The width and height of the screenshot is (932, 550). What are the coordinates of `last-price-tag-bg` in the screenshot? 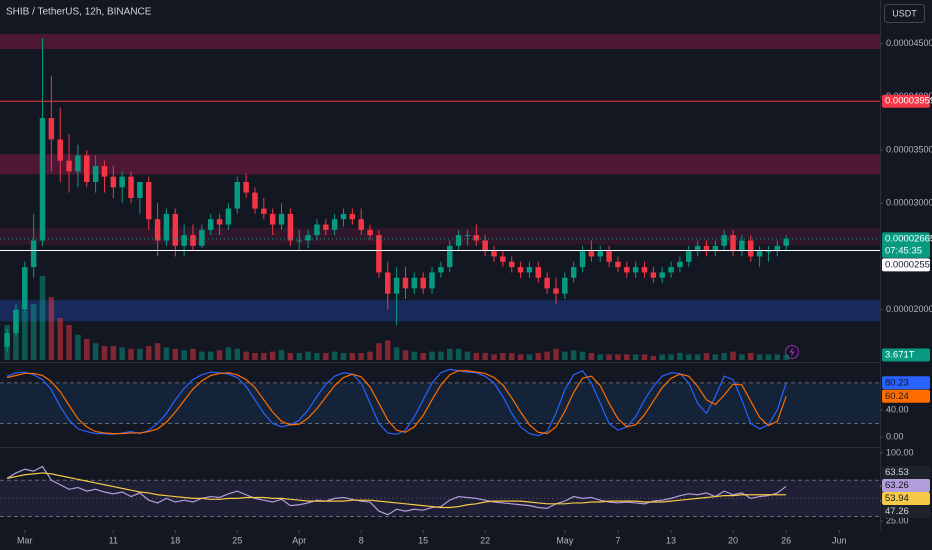 It's located at (906, 245).